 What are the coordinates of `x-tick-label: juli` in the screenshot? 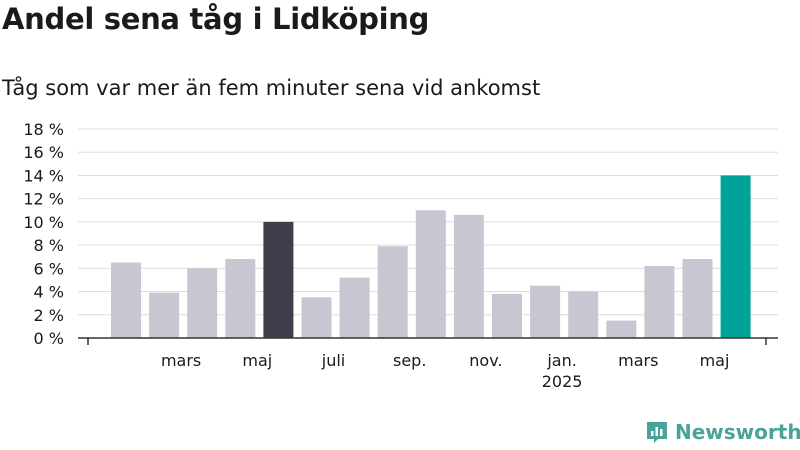 It's located at (333, 360).